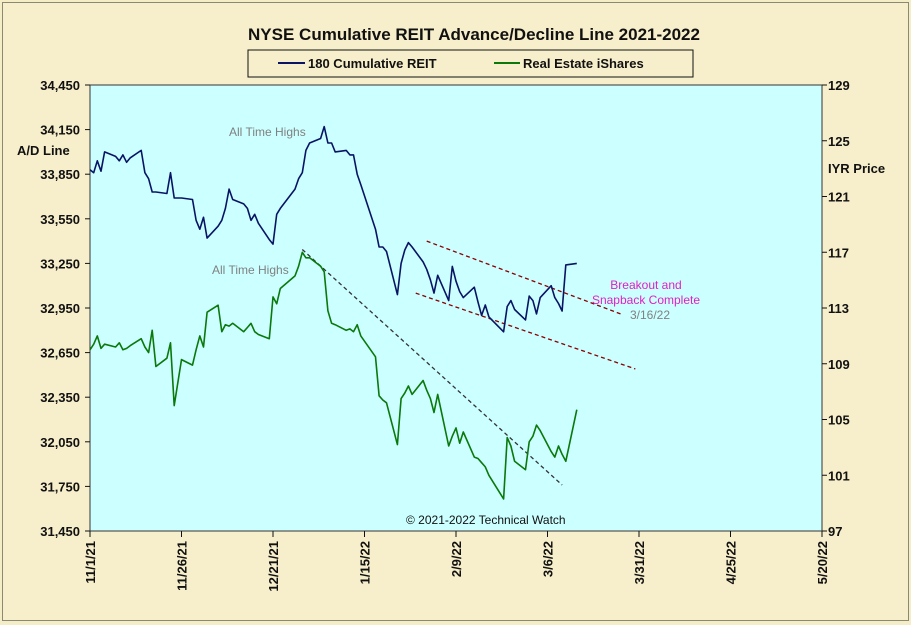  I want to click on x-tick-label: 1/15/22, so click(365, 562).